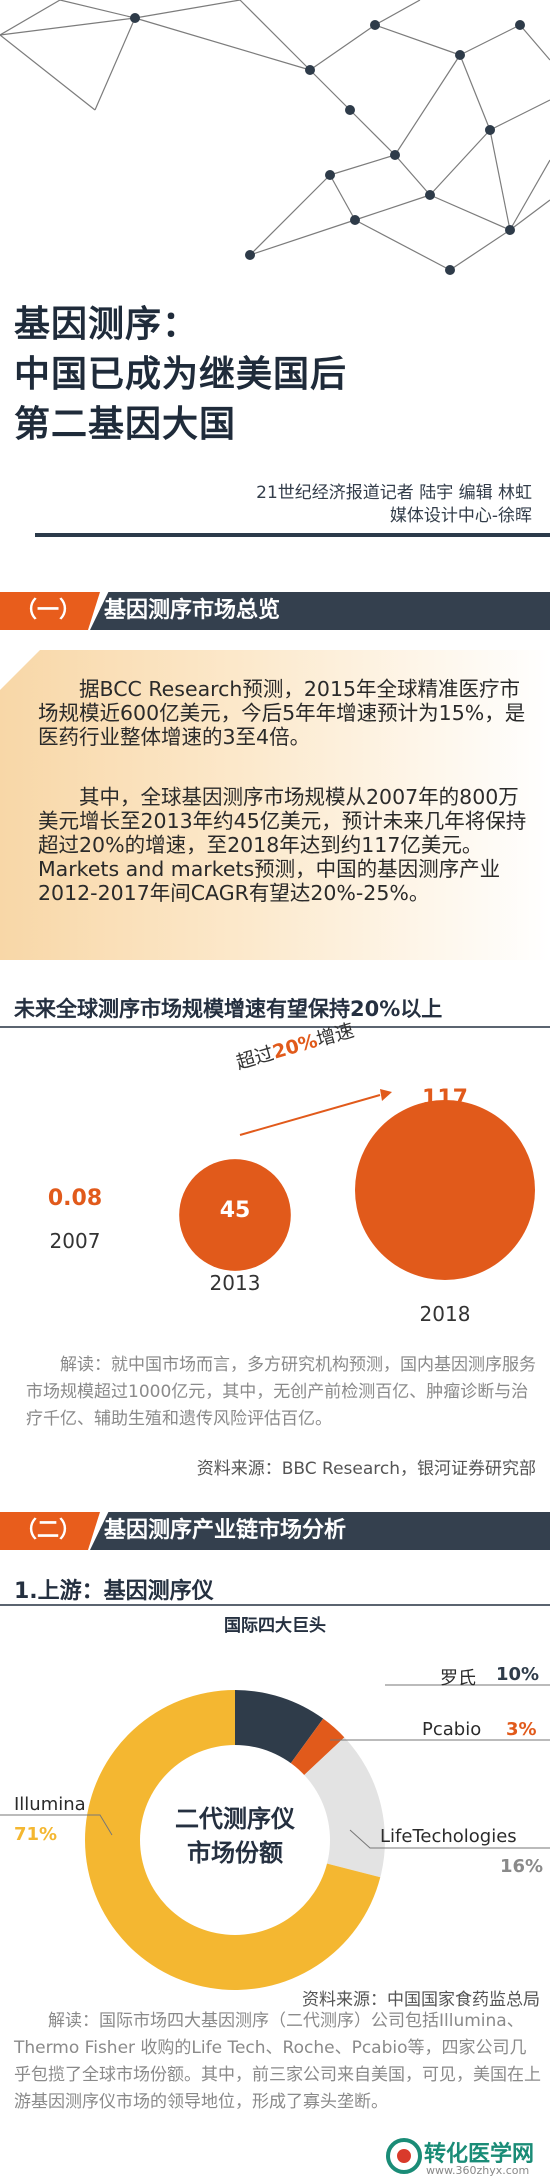  I want to click on legend-lifetech-pct: 16%, so click(522, 1866).